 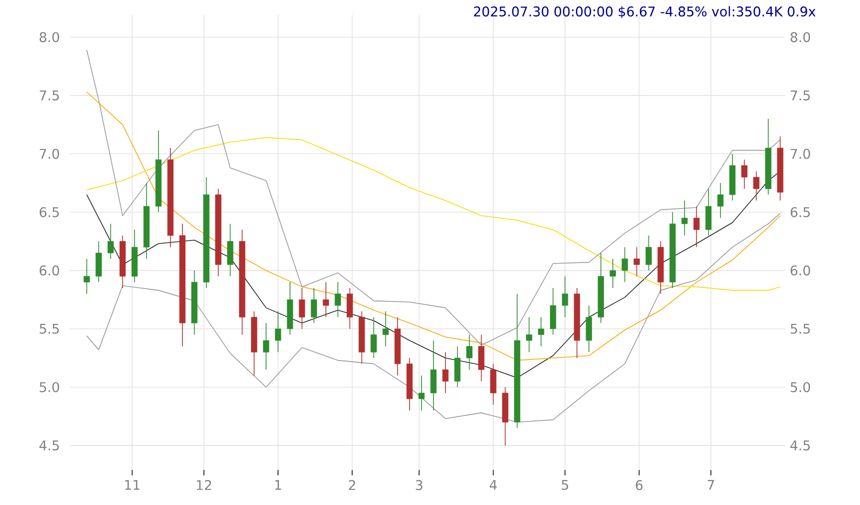 What do you see at coordinates (800, 37) in the screenshot?
I see `y2-tick-label: 8.0` at bounding box center [800, 37].